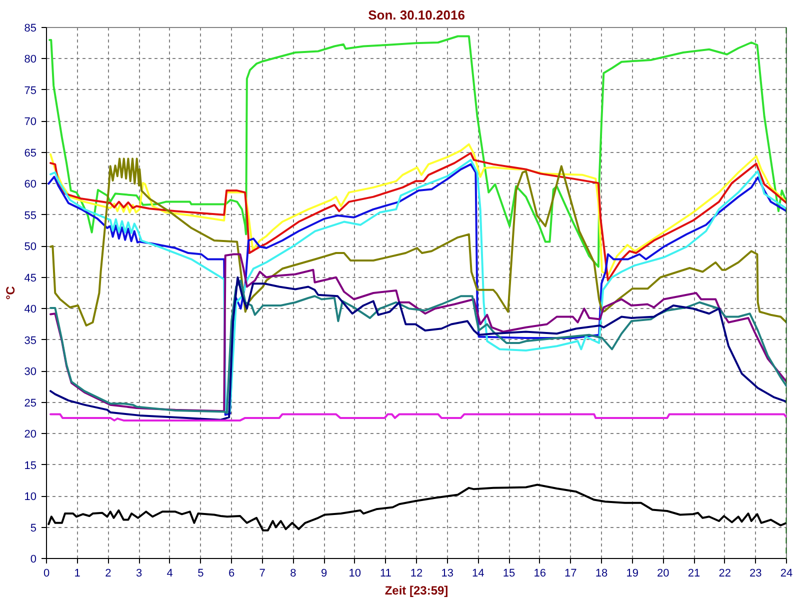 Image resolution: width=800 pixels, height=600 pixels. Describe the element at coordinates (10, 293) in the screenshot. I see `y-axis-title: °C` at that location.